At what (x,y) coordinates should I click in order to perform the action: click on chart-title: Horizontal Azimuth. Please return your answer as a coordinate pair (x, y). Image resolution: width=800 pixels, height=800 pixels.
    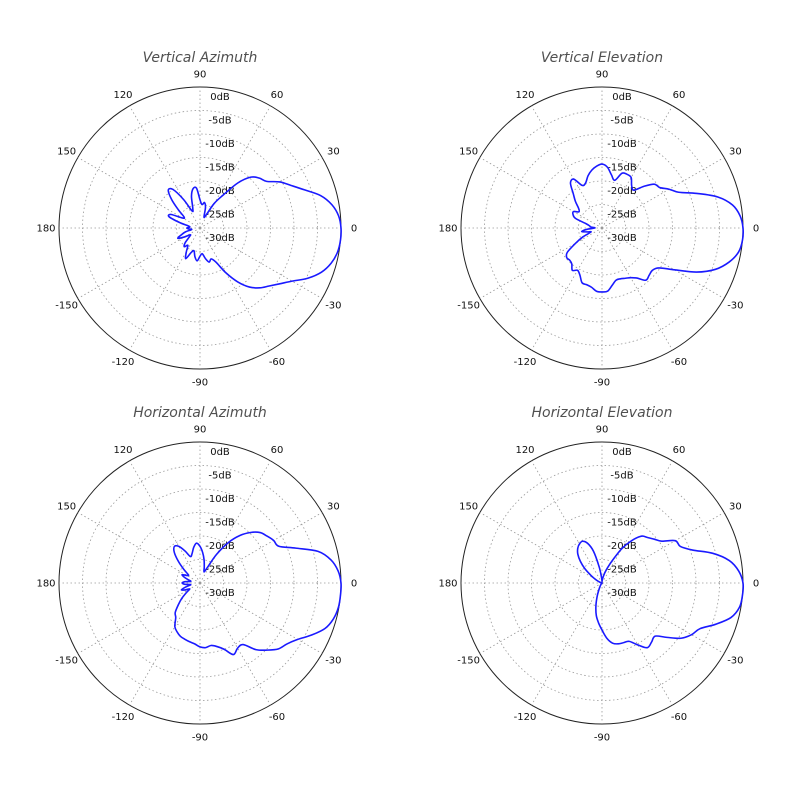
    Looking at the image, I should click on (200, 413).